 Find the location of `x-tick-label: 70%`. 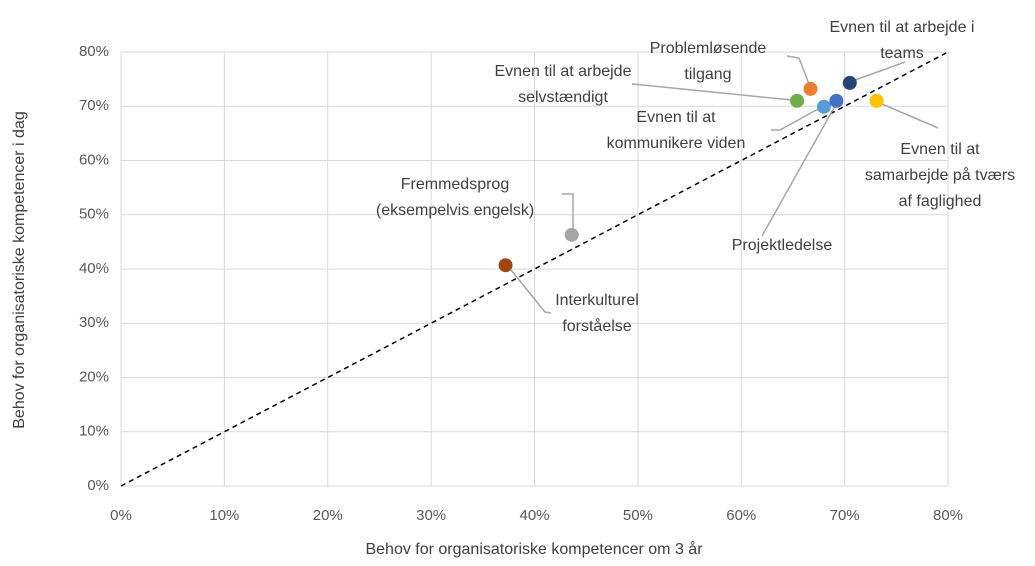

x-tick-label: 70% is located at coordinates (845, 515).